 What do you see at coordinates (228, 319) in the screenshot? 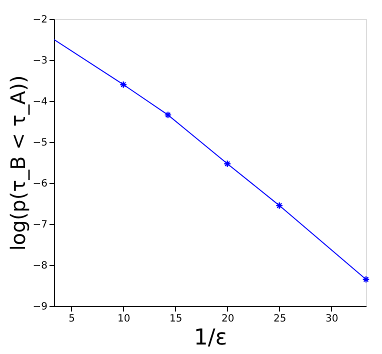
I see `x-tick-label: 20` at bounding box center [228, 319].